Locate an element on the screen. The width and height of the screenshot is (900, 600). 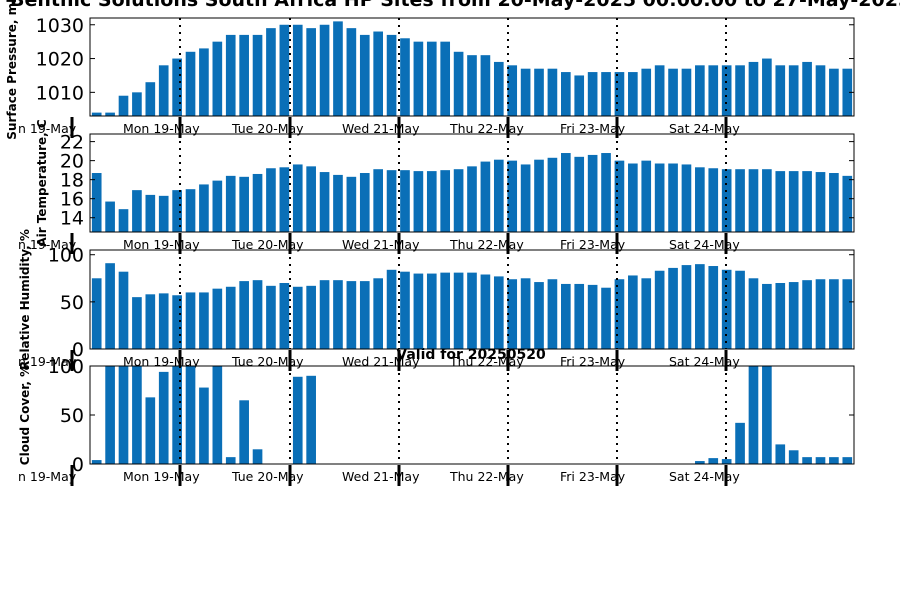
y-tick-label: 14 is located at coordinates (72, 219).